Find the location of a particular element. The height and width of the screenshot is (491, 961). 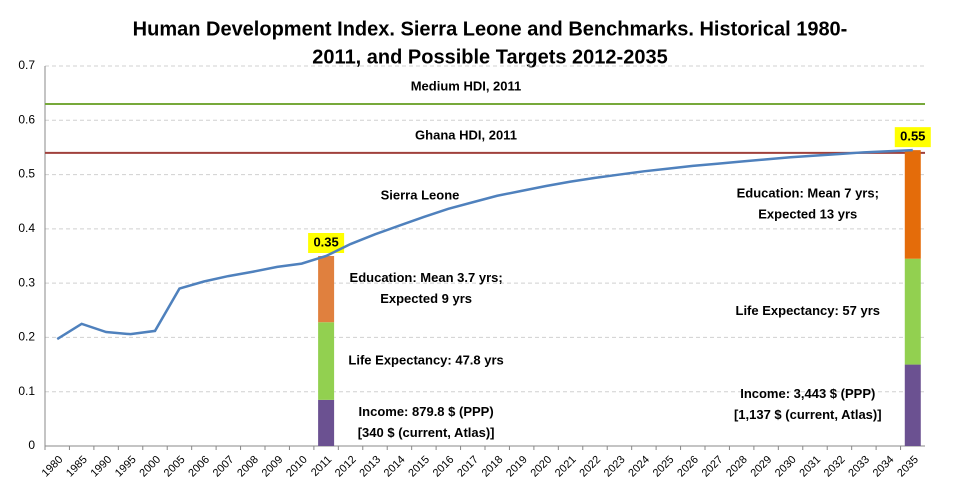

x-tick-label: 2017 is located at coordinates (468, 467).